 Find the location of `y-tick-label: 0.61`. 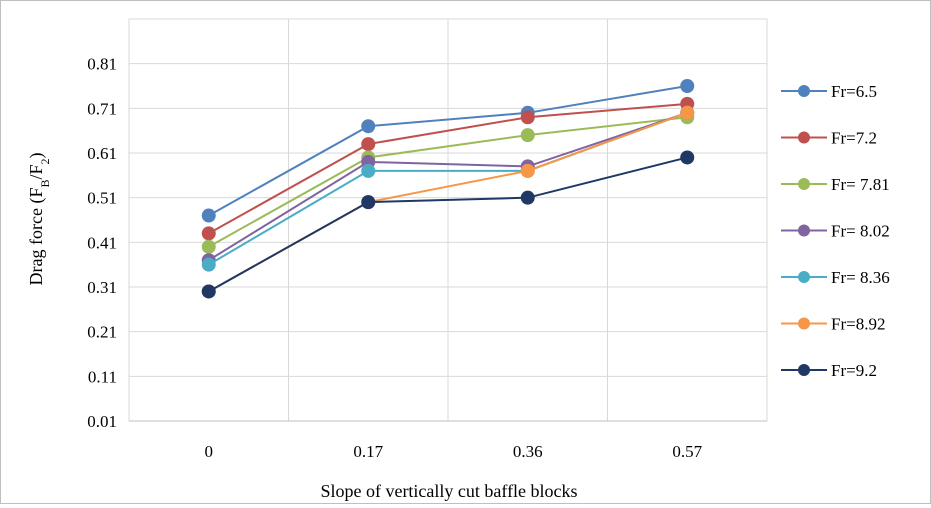

y-tick-label: 0.61 is located at coordinates (102, 153).